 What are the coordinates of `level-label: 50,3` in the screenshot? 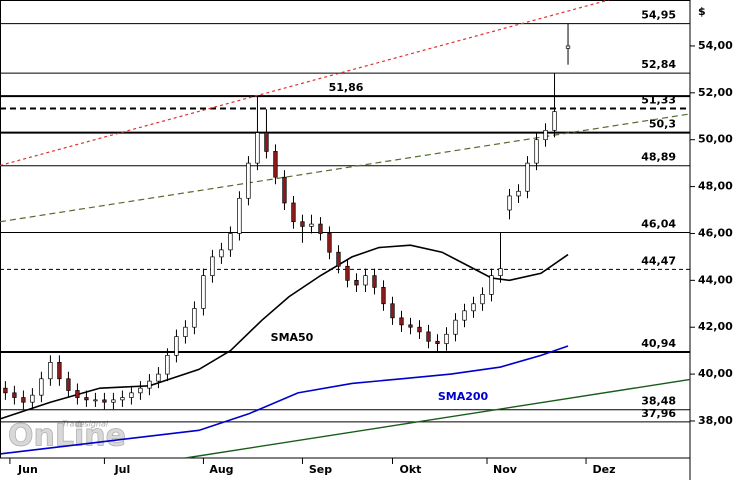 It's located at (662, 124).